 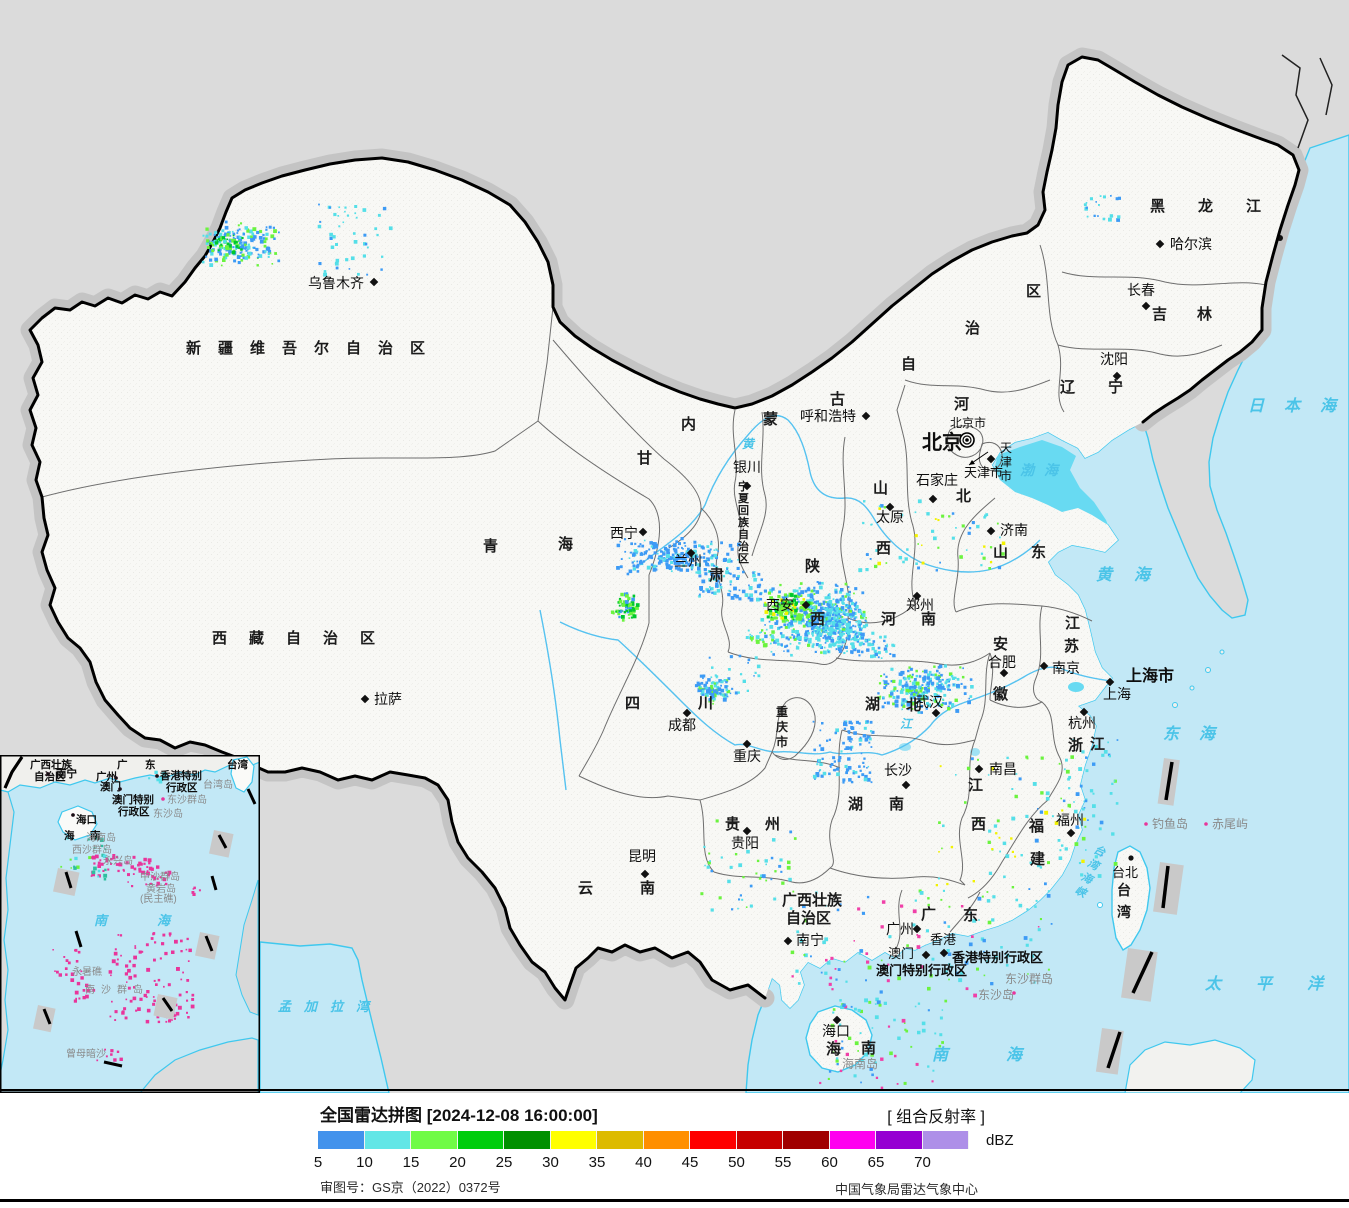 What do you see at coordinates (1114, 1050) in the screenshot?
I see `boundary-dash` at bounding box center [1114, 1050].